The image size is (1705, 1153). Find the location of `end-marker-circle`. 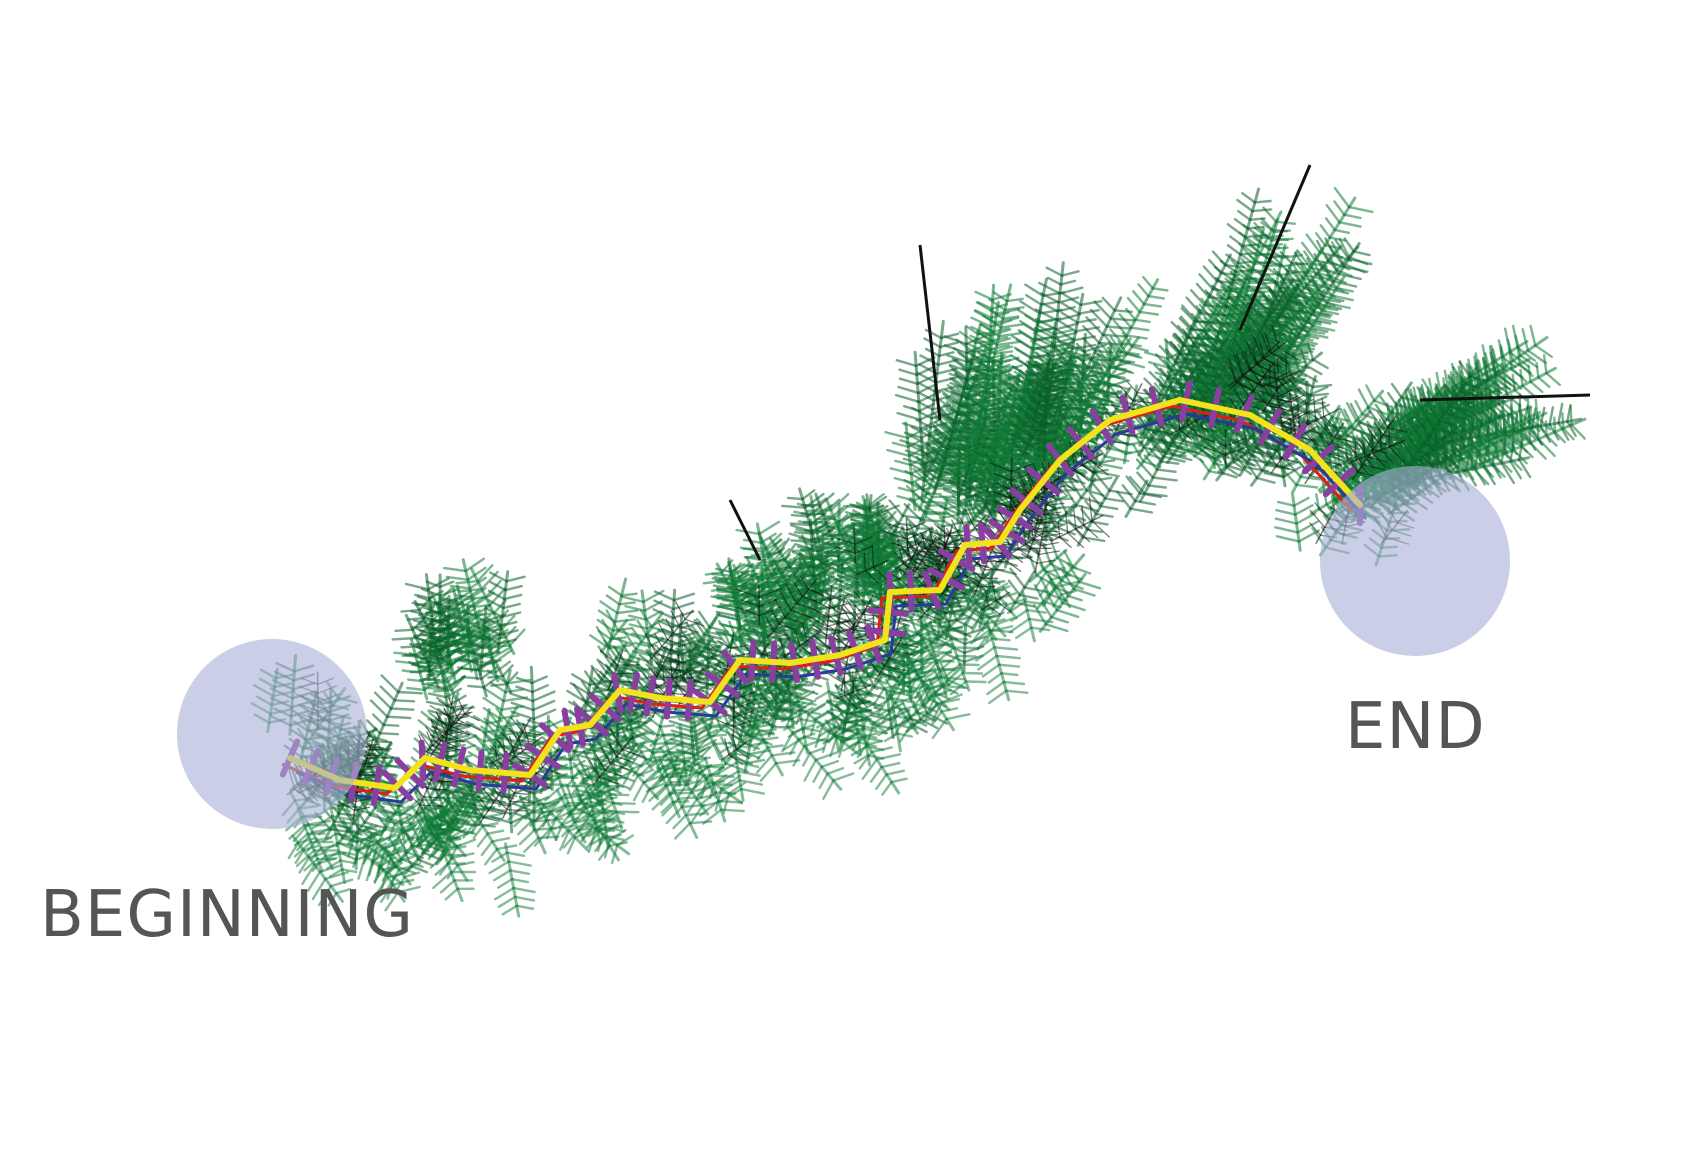

end-marker-circle is located at coordinates (1415, 561).